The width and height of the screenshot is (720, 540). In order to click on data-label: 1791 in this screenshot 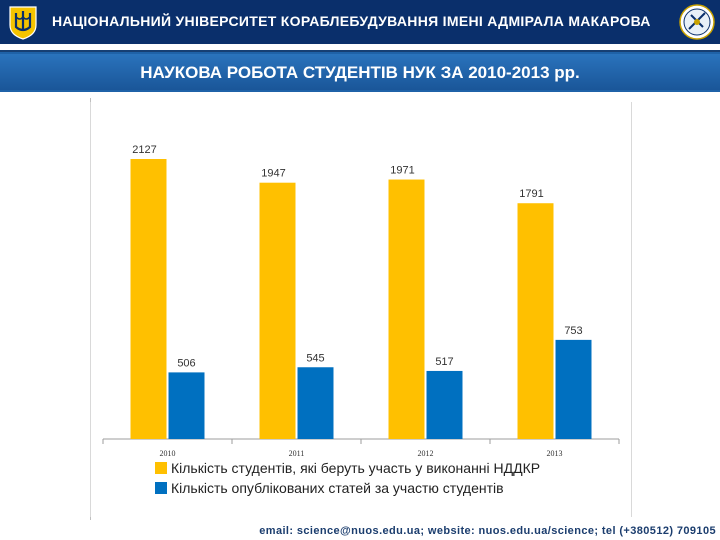, I will do `click(531, 194)`.